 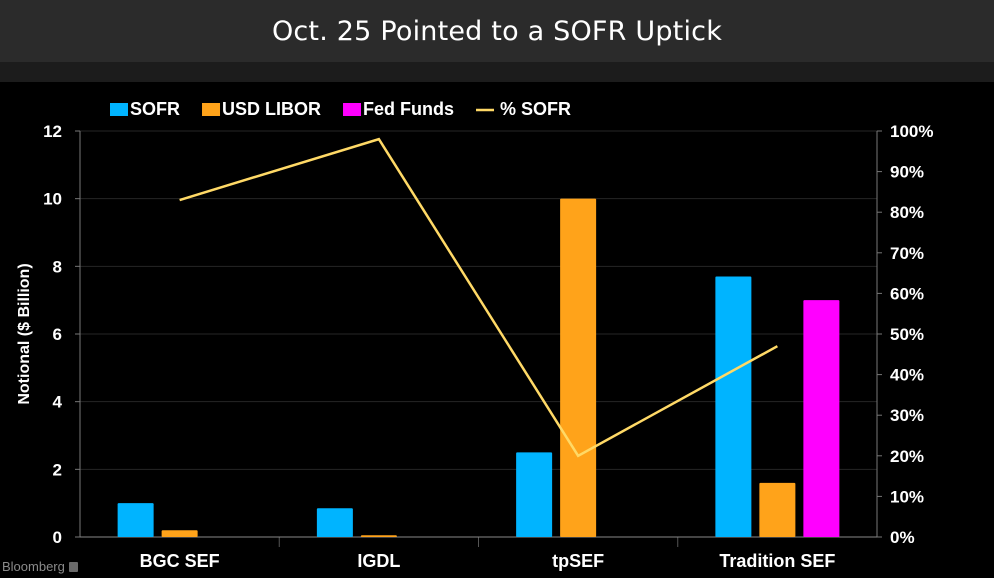 I want to click on y-tick-label: 0, so click(x=57, y=537).